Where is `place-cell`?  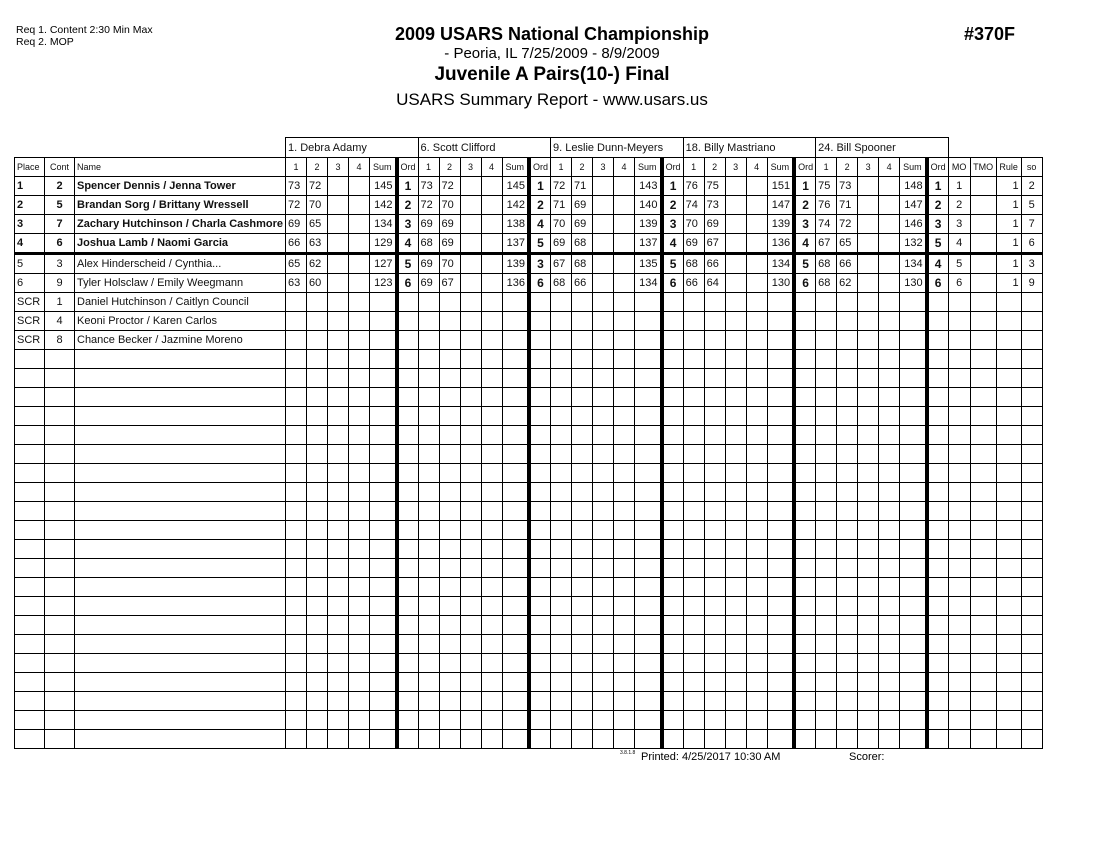 place-cell is located at coordinates (29, 378).